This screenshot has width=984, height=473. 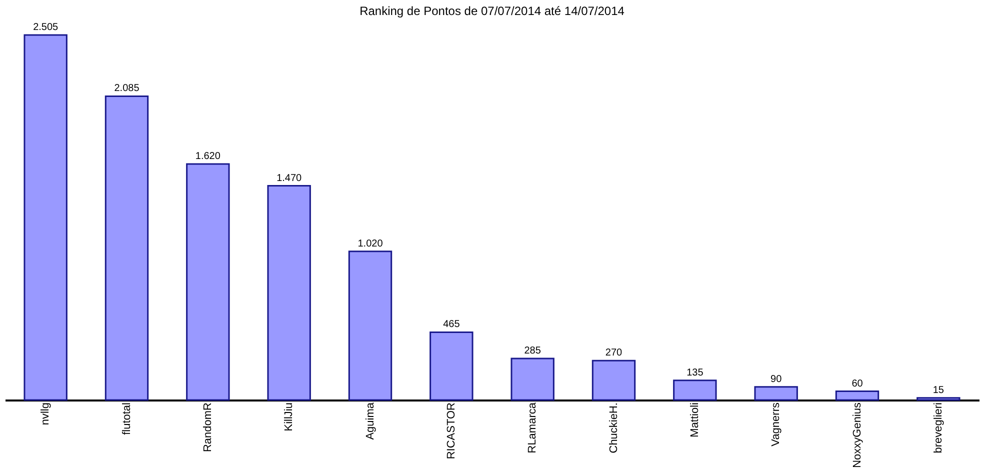 I want to click on x-tick-label: RLamarca, so click(x=532, y=428).